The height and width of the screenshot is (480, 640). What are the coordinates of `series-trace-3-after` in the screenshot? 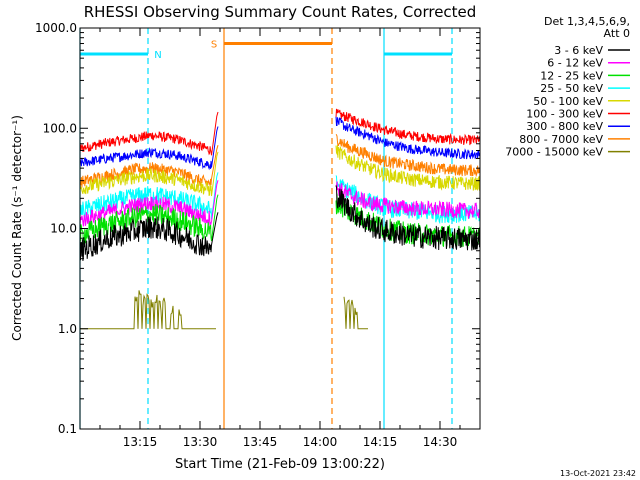 It's located at (407, 156).